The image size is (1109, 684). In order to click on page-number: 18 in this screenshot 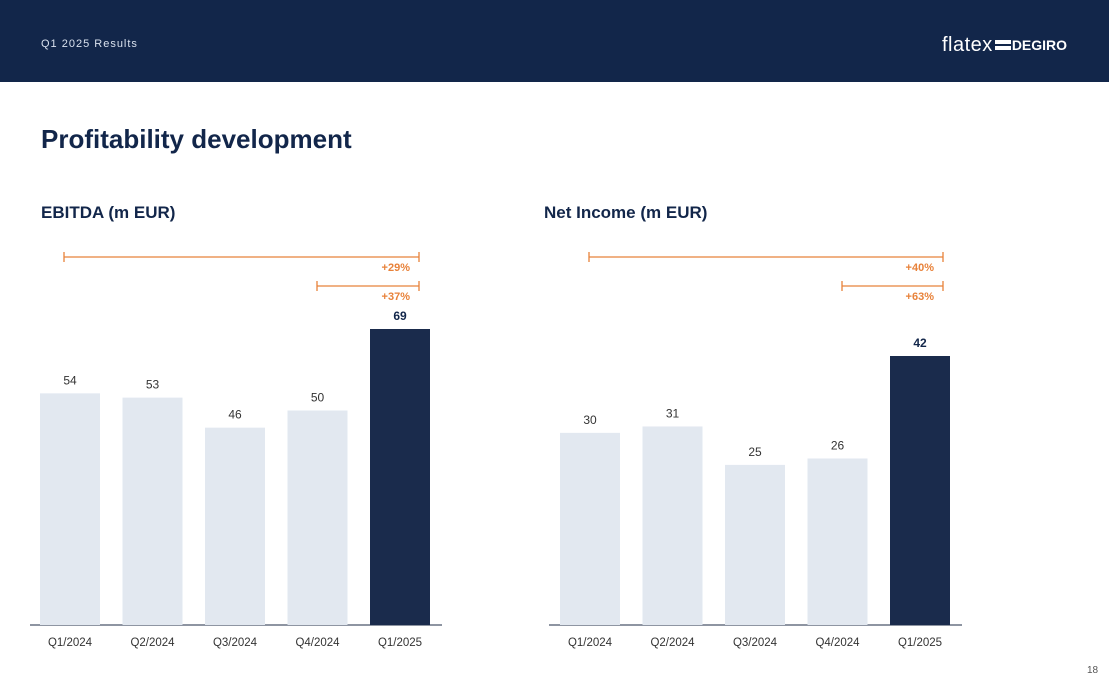, I will do `click(1093, 670)`.